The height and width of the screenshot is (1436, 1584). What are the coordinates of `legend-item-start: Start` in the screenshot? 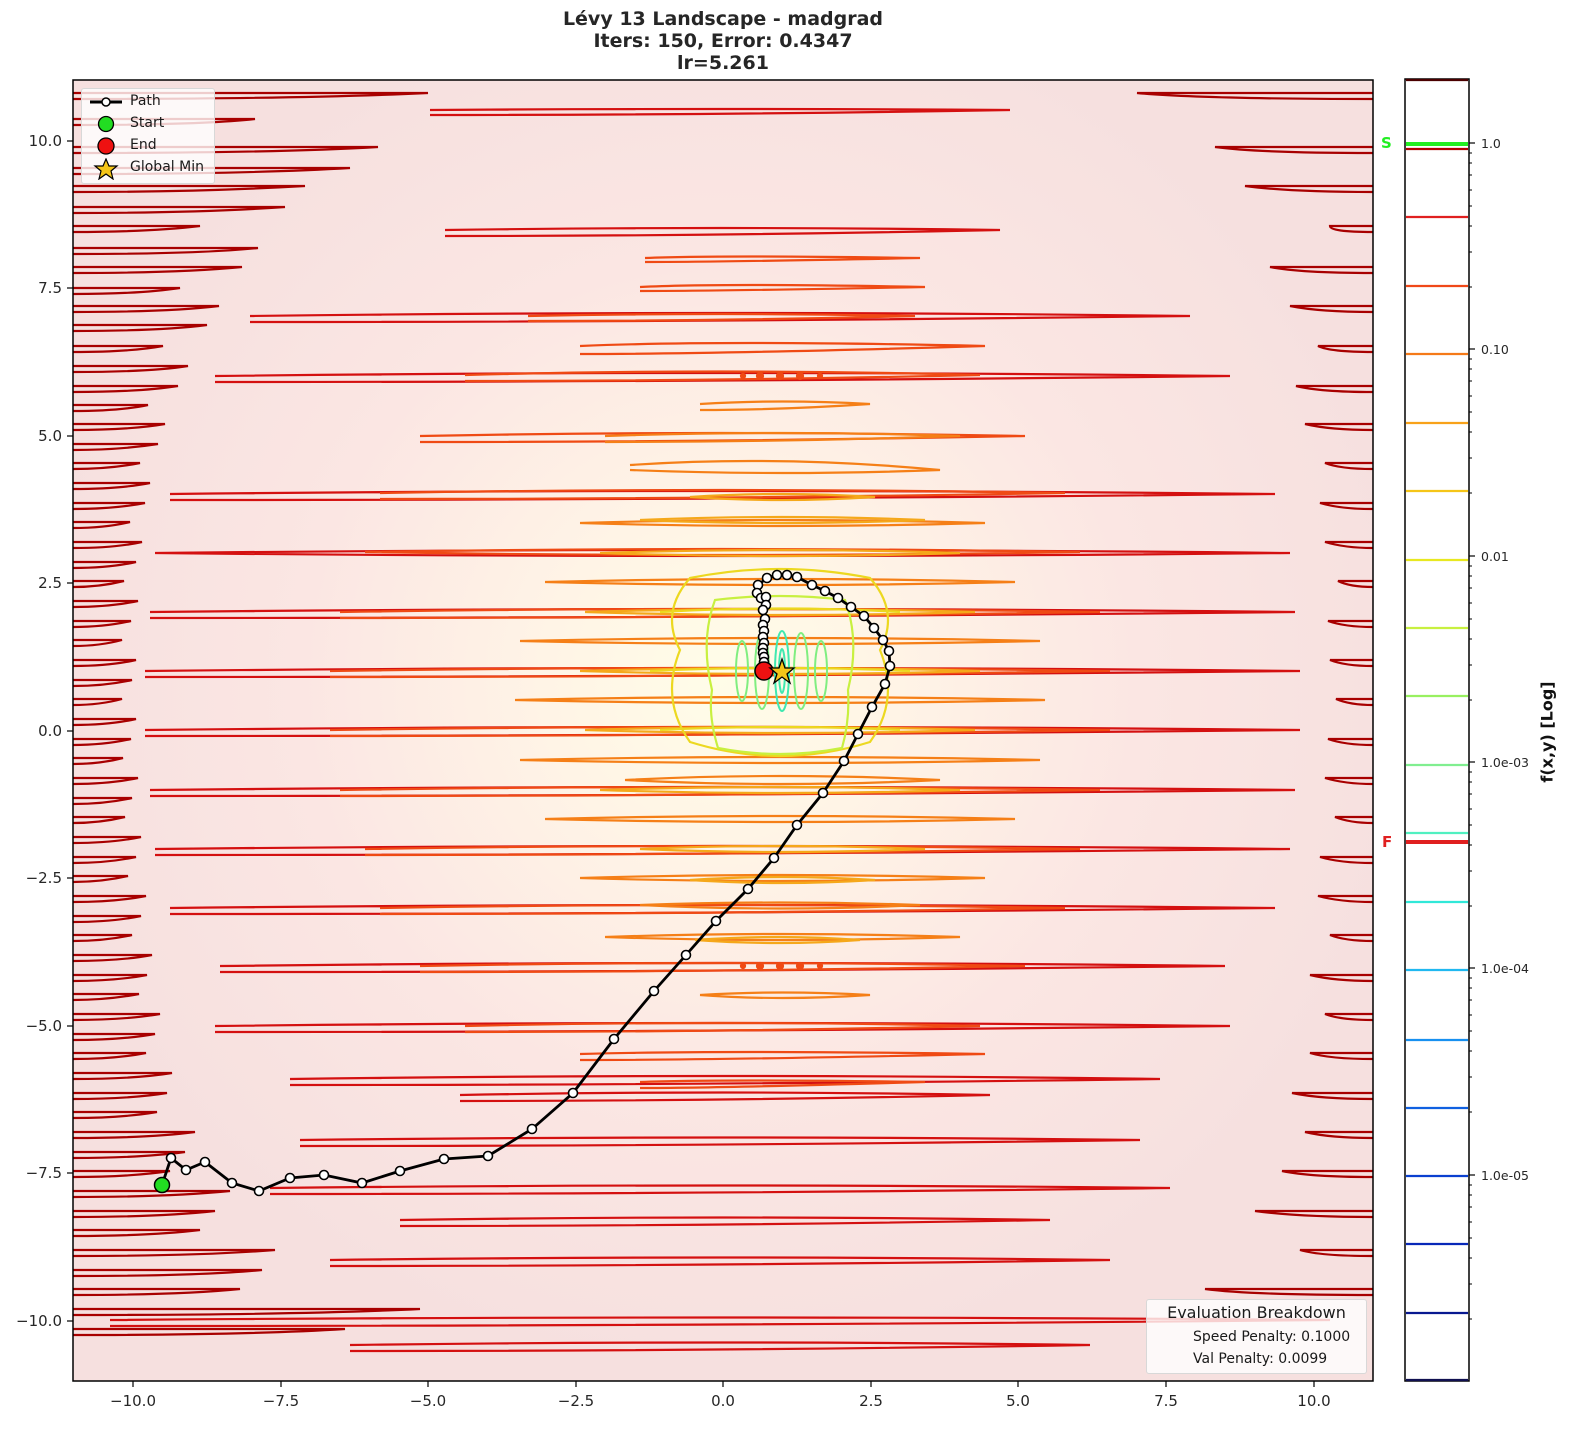 It's located at (148, 124).